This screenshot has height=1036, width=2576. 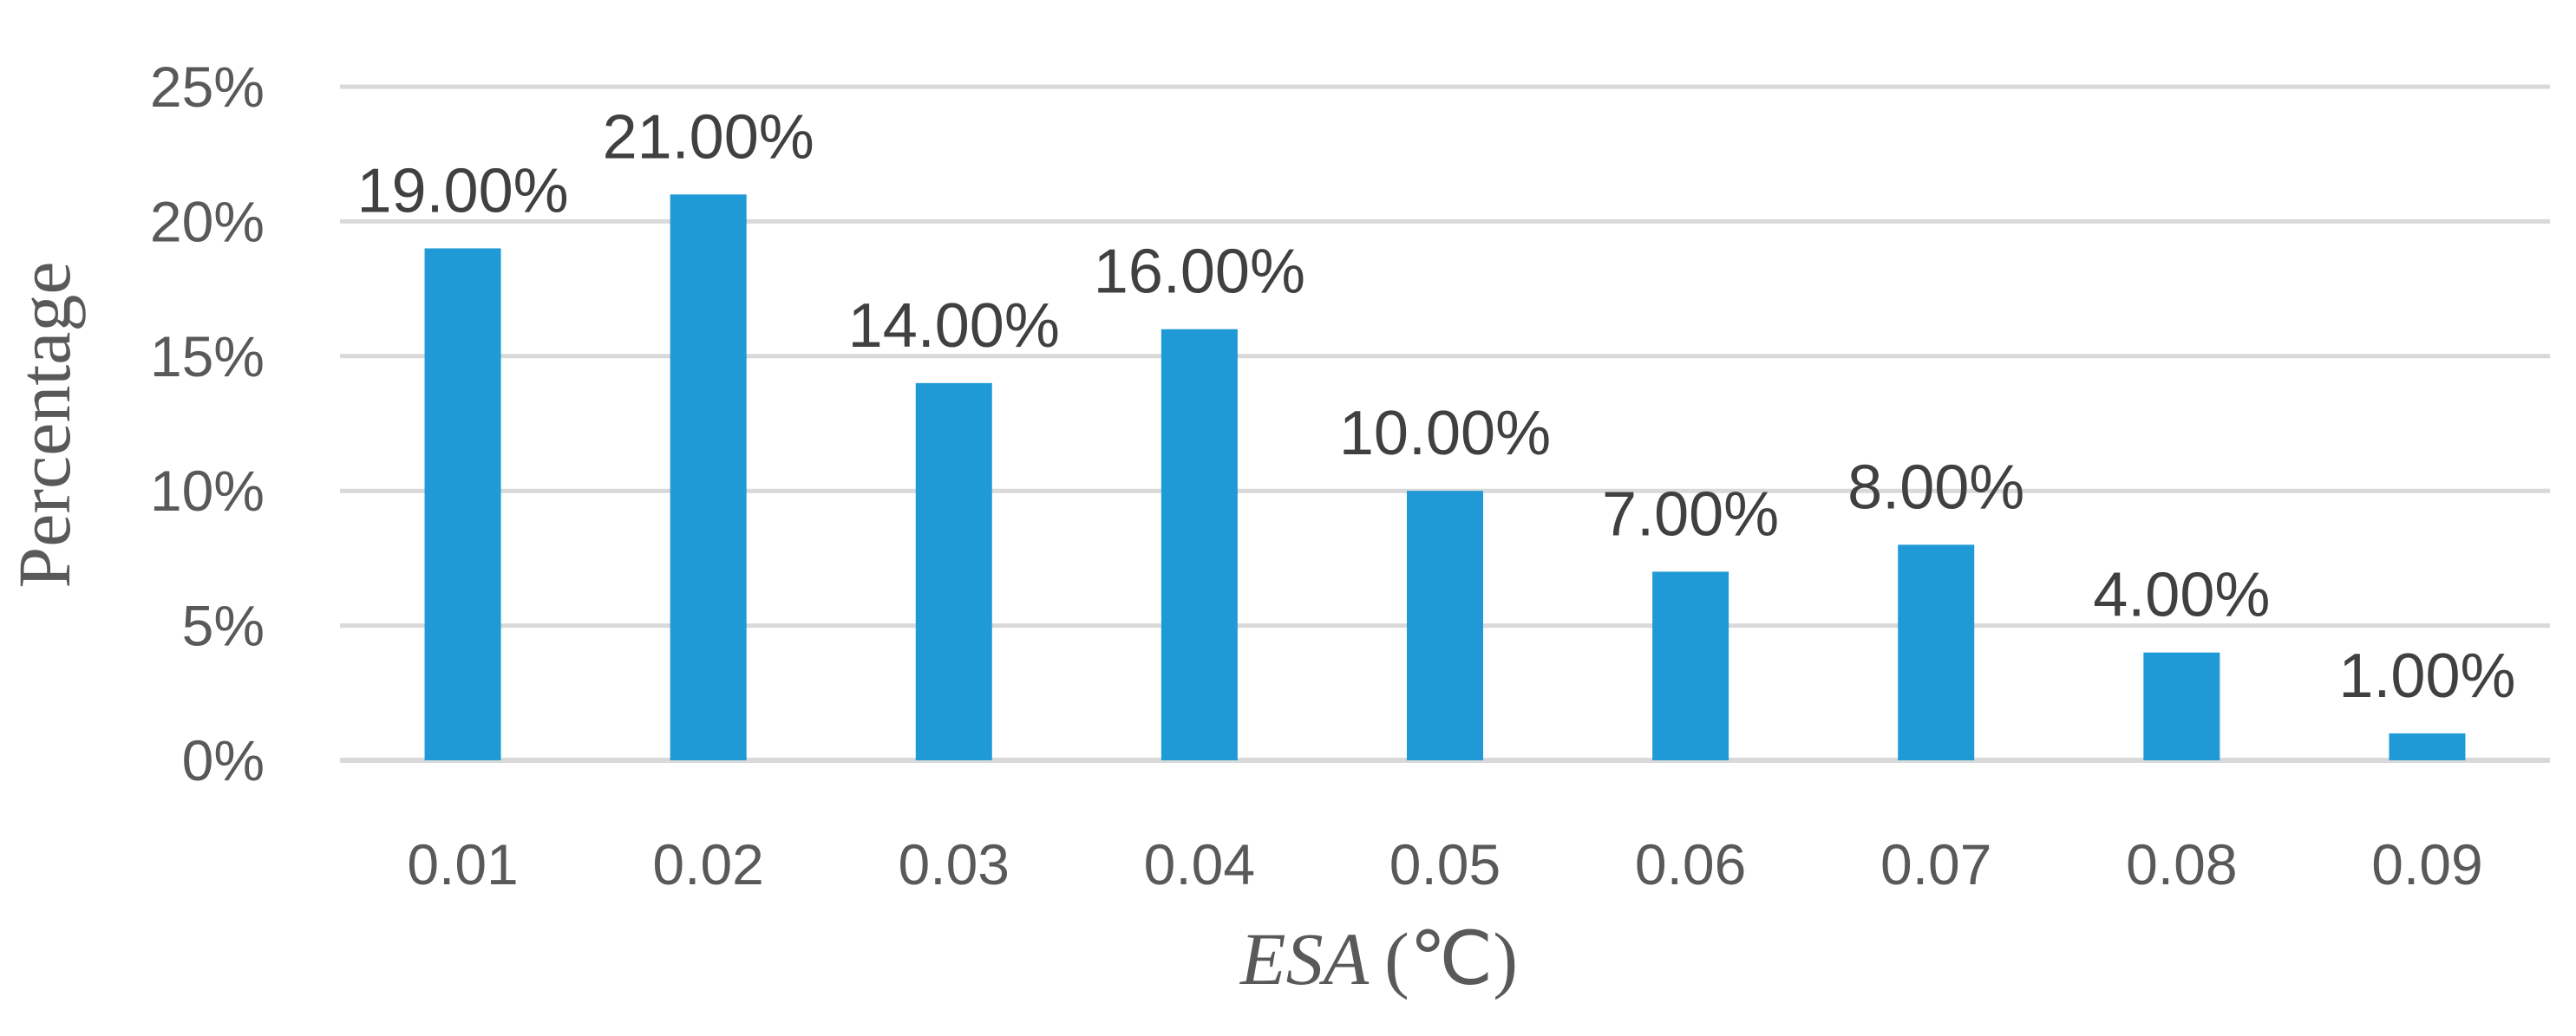 I want to click on x-tick-label: 0.09, so click(x=2426, y=864).